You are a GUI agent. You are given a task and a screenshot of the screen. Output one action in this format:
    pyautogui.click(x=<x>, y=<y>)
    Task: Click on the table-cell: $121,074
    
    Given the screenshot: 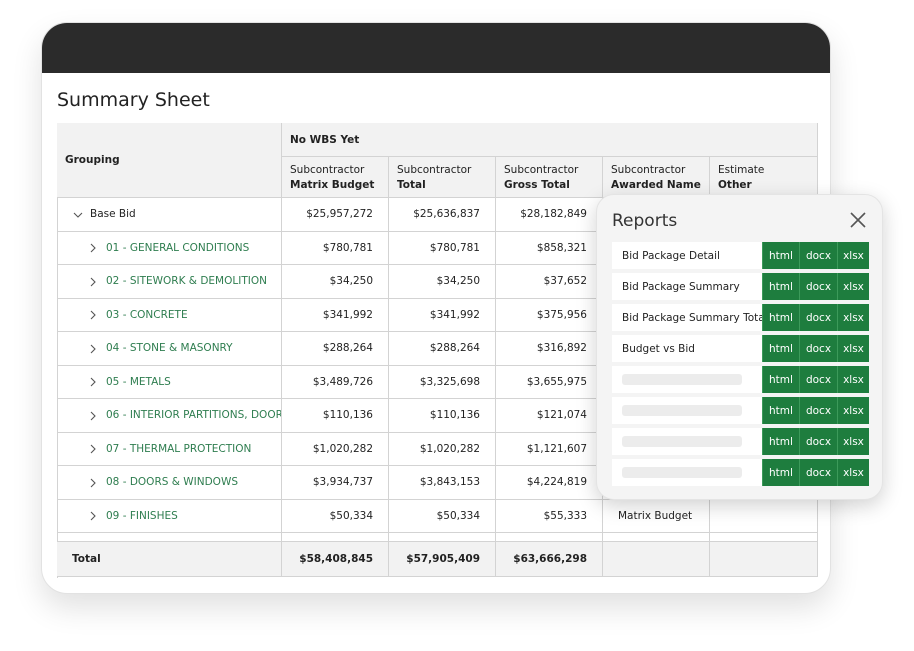 What is the action you would take?
    pyautogui.click(x=549, y=416)
    